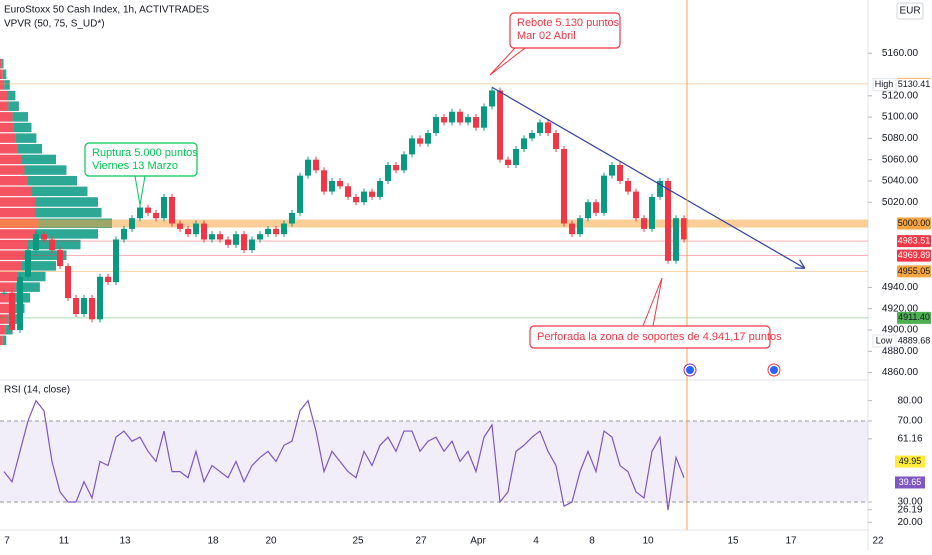 This screenshot has height=555, width=932. Describe the element at coordinates (592, 541) in the screenshot. I see `x-tick-label: 8` at that location.